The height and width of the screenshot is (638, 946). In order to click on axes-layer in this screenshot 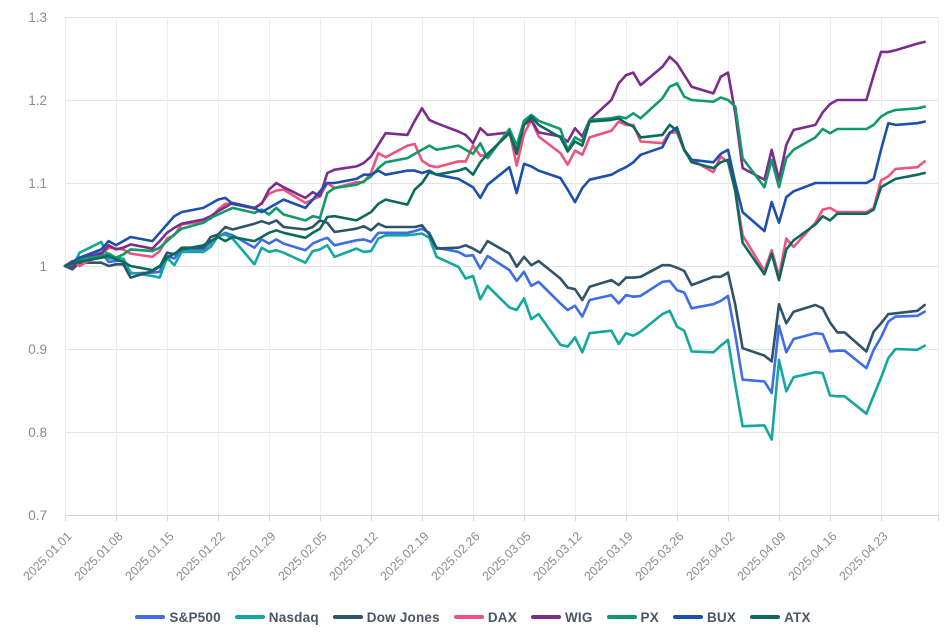, I will do `click(502, 518)`.